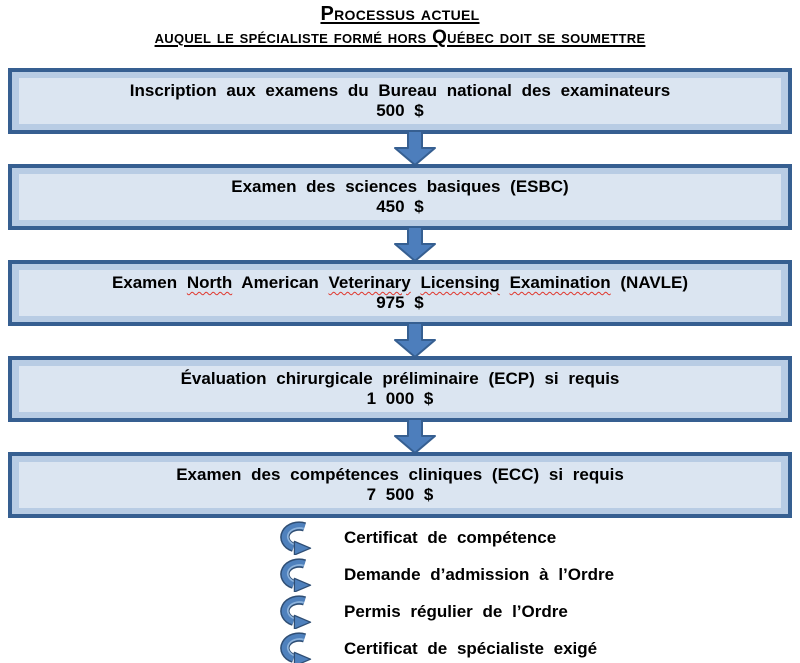  Describe the element at coordinates (400, 398) in the screenshot. I see `step-price: 1 000 $` at that location.